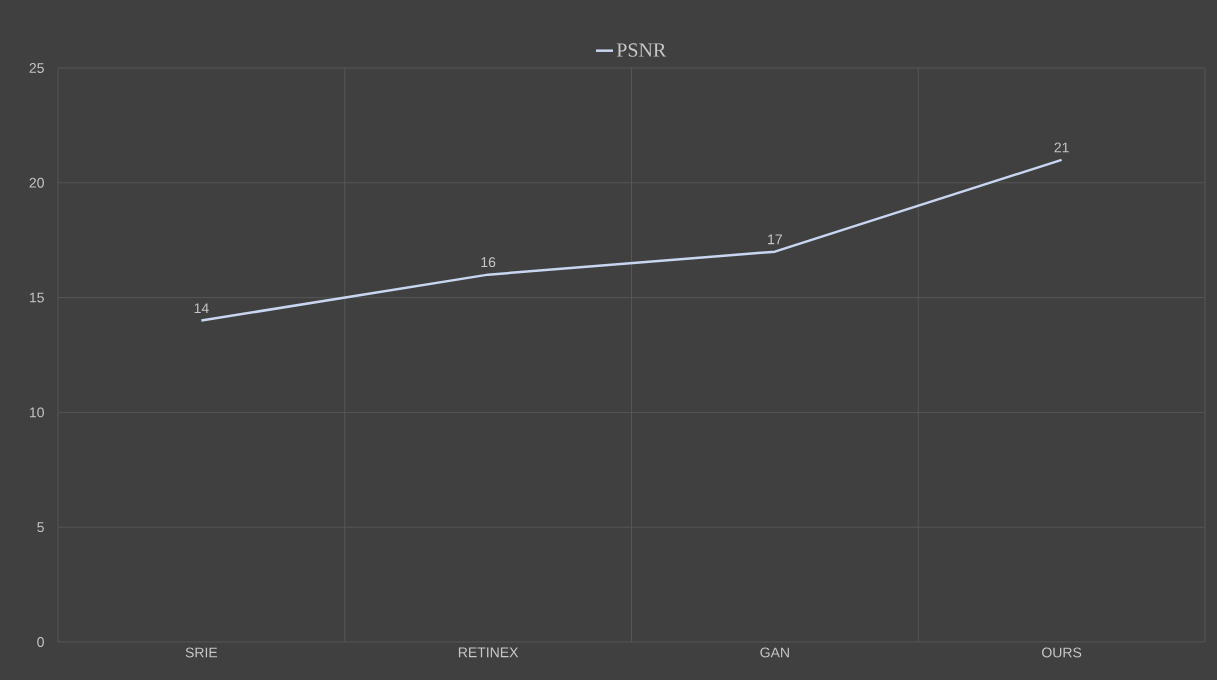 The image size is (1217, 680). Describe the element at coordinates (36, 297) in the screenshot. I see `y-tick-label: 15` at that location.